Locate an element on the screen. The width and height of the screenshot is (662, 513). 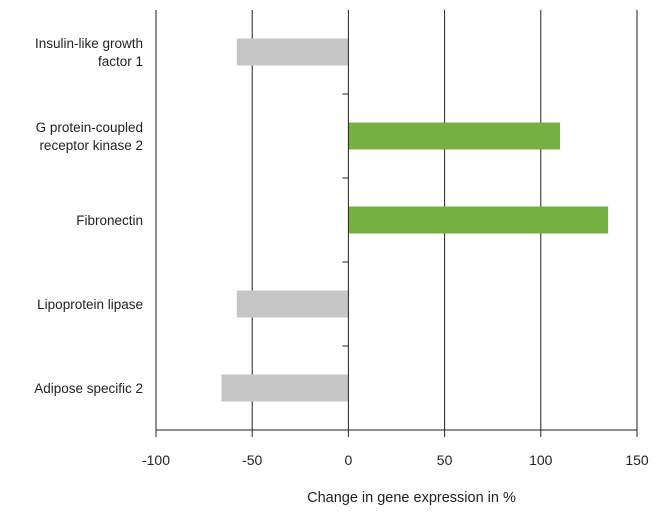
x-tick-label: 150 is located at coordinates (637, 460).